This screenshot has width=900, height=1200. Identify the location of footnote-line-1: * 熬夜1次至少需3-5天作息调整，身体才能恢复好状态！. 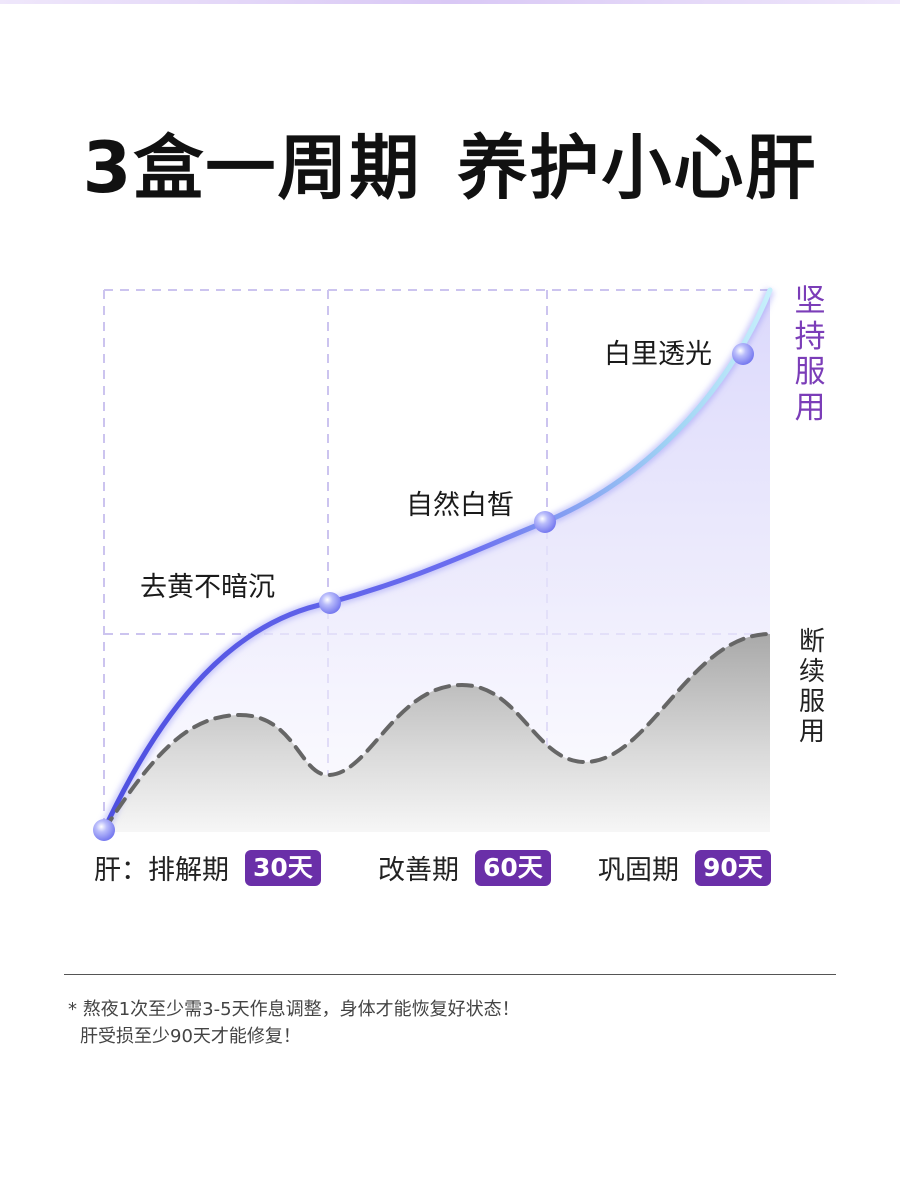
(294, 1009).